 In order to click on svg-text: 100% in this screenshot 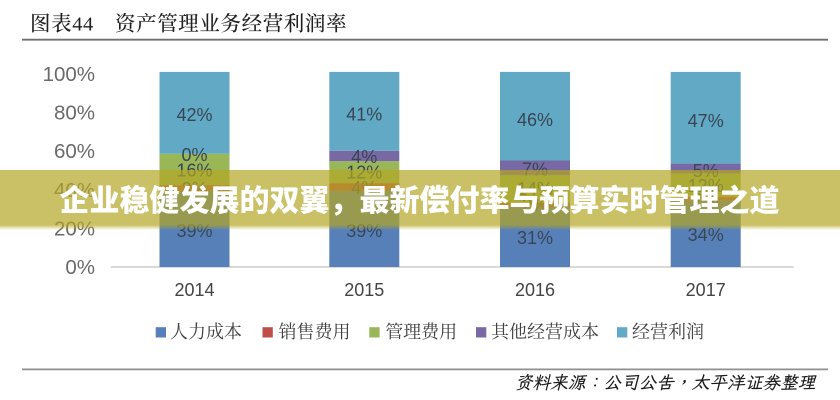, I will do `click(69, 74)`.